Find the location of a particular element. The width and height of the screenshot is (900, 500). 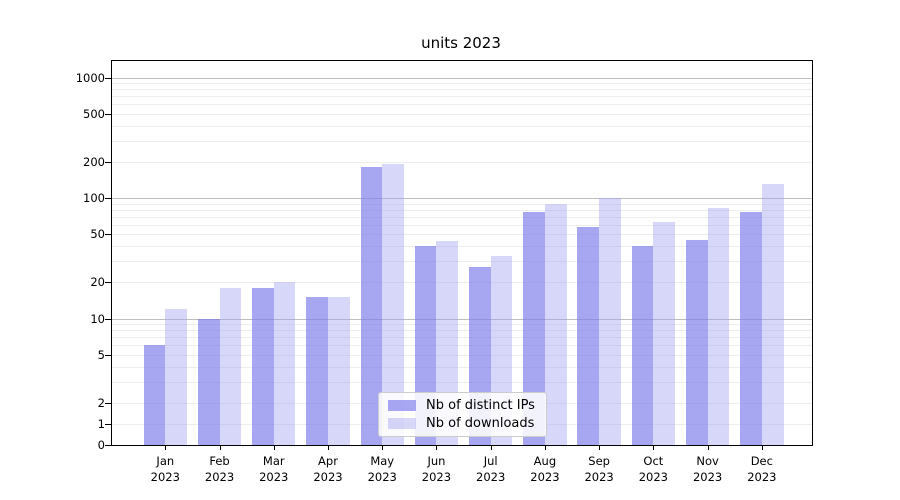

y-tick-label-0: 0 is located at coordinates (101, 444).